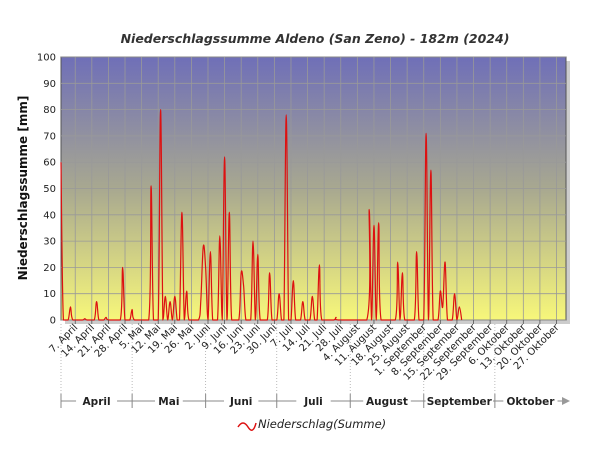 This screenshot has width=600, height=450. Describe the element at coordinates (49, 110) in the screenshot. I see `y-tick-label: 80` at that location.